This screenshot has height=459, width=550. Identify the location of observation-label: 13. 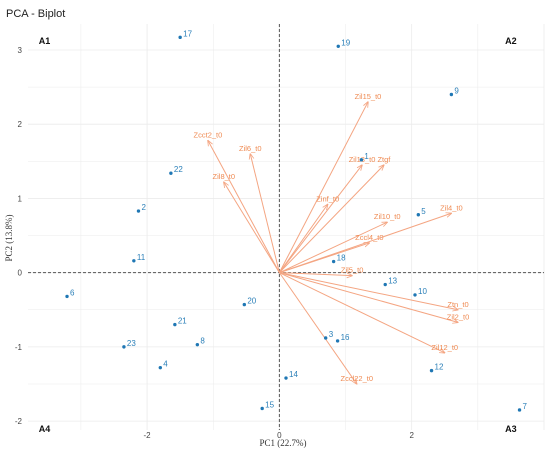
(392, 281).